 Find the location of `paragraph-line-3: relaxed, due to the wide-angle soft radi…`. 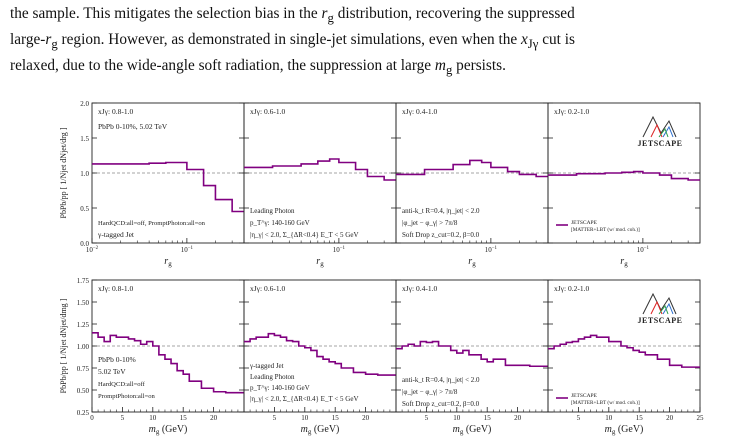

paragraph-line-3: relaxed, due to the wide-angle soft radi… is located at coordinates (258, 67).